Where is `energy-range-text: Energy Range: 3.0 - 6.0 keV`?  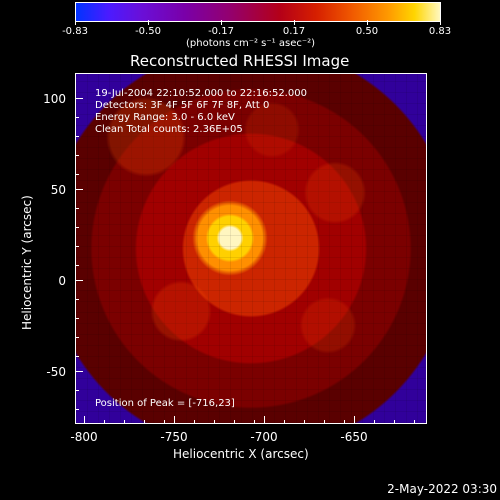
energy-range-text: Energy Range: 3.0 - 6.0 keV is located at coordinates (165, 117).